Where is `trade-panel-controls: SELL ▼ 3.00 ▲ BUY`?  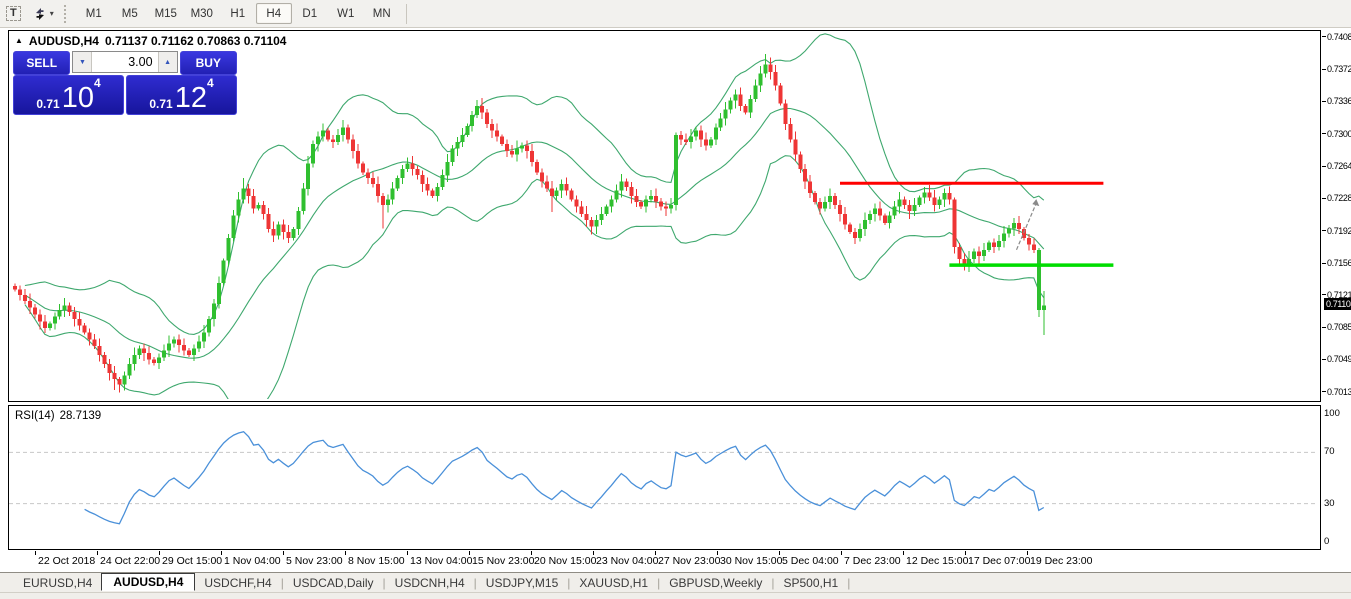
trade-panel-controls: SELL ▼ 3.00 ▲ BUY is located at coordinates (125, 63).